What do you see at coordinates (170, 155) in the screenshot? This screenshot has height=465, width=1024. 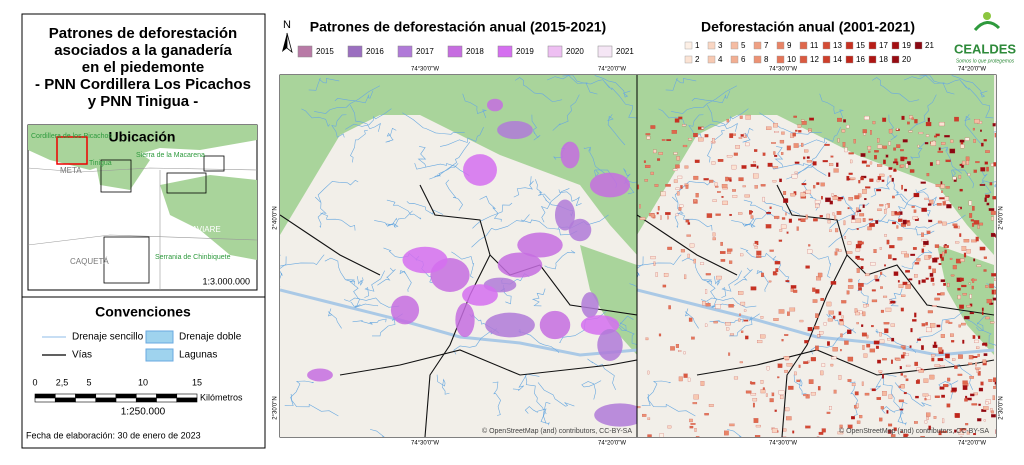 I see `inset-label: Sierra de la Macarena` at bounding box center [170, 155].